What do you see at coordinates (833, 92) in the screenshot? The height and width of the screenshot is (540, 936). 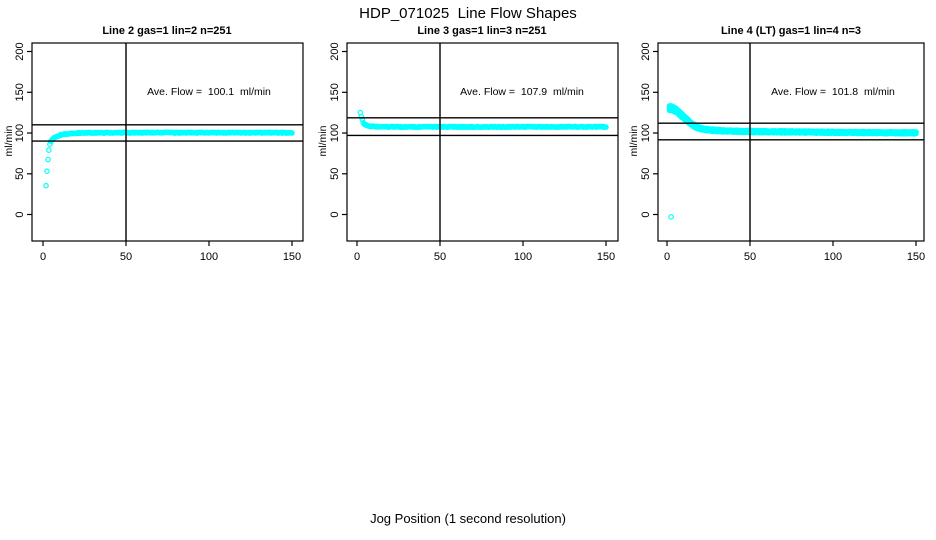 I see `panel-3-ave-flow-annotation: Ave. Flow = 101.8 ml/min` at bounding box center [833, 92].